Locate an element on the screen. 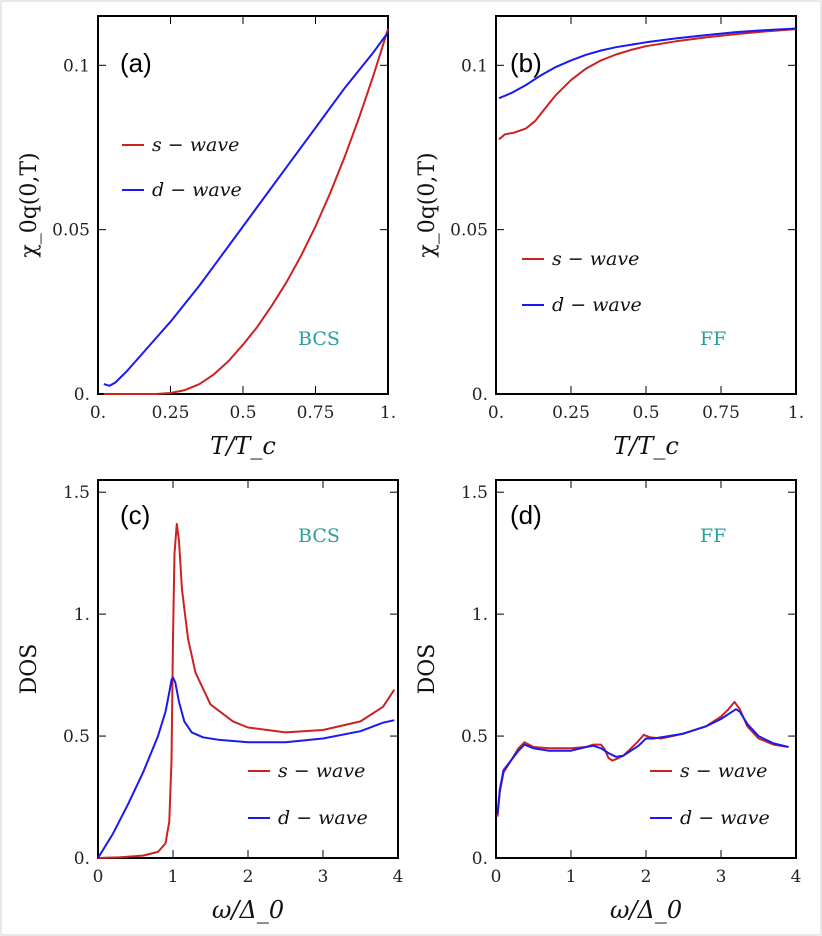 This screenshot has width=822, height=936. panel-label: (c) is located at coordinates (135, 515).